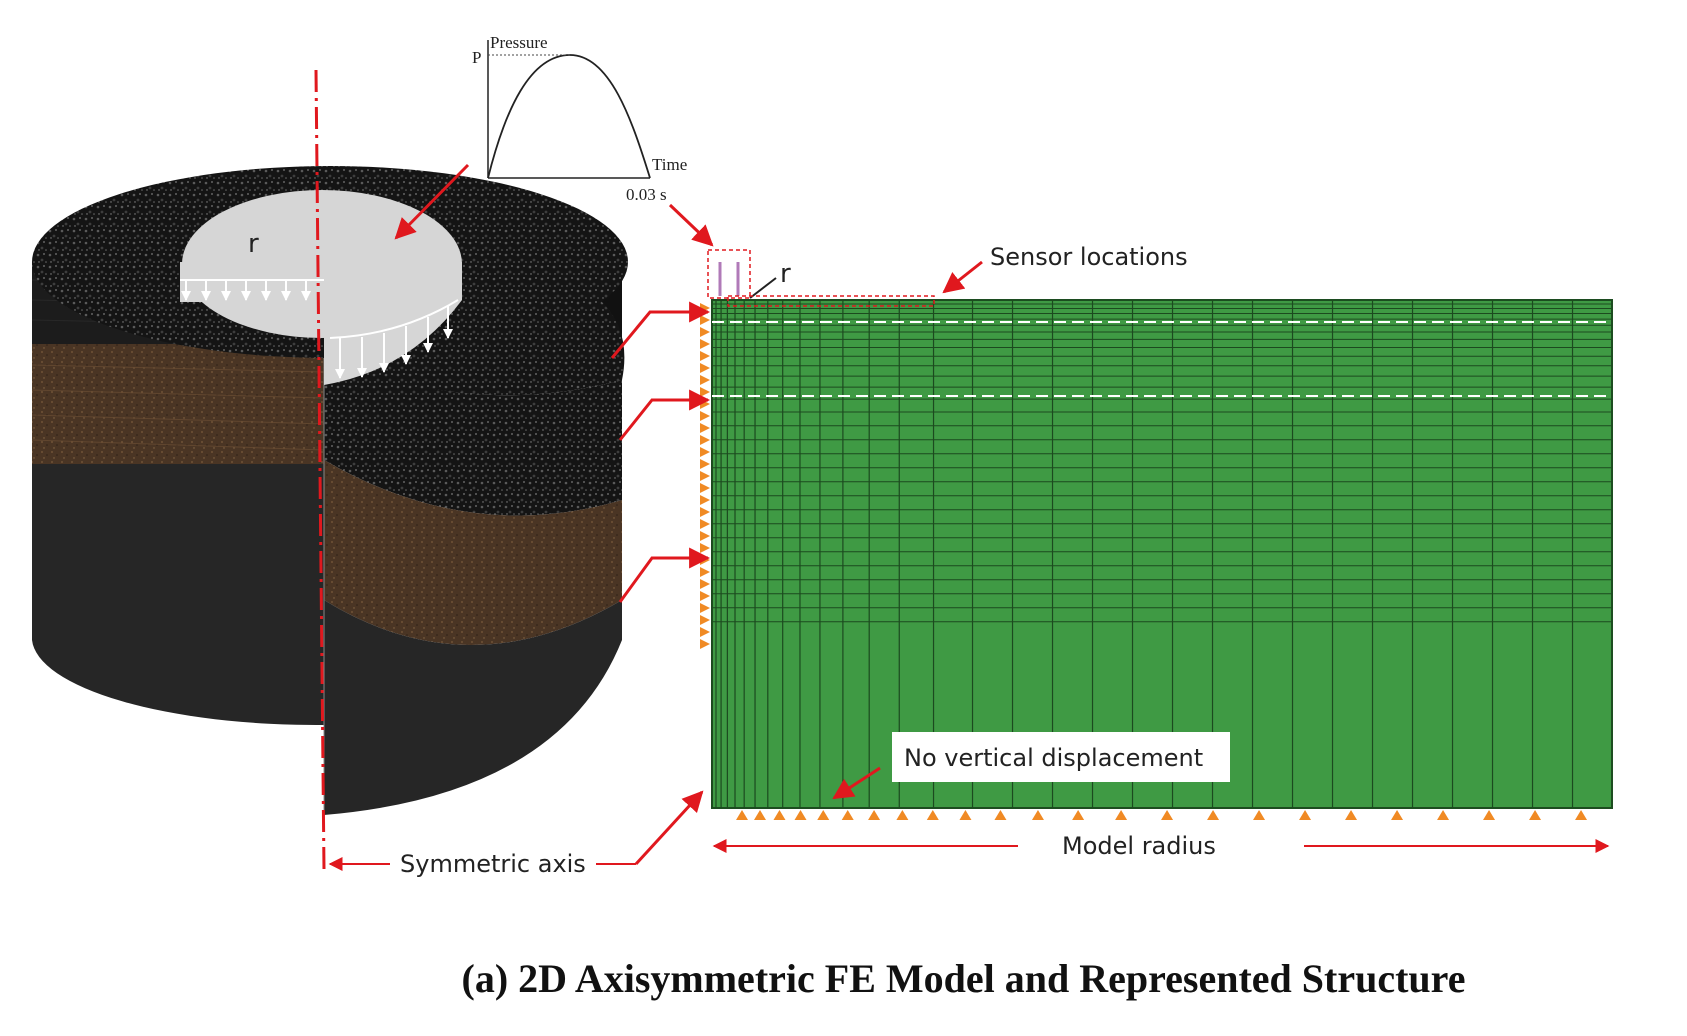 Image resolution: width=1687 pixels, height=1036 pixels. Describe the element at coordinates (569, 116) in the screenshot. I see `pulse-curve` at that location.